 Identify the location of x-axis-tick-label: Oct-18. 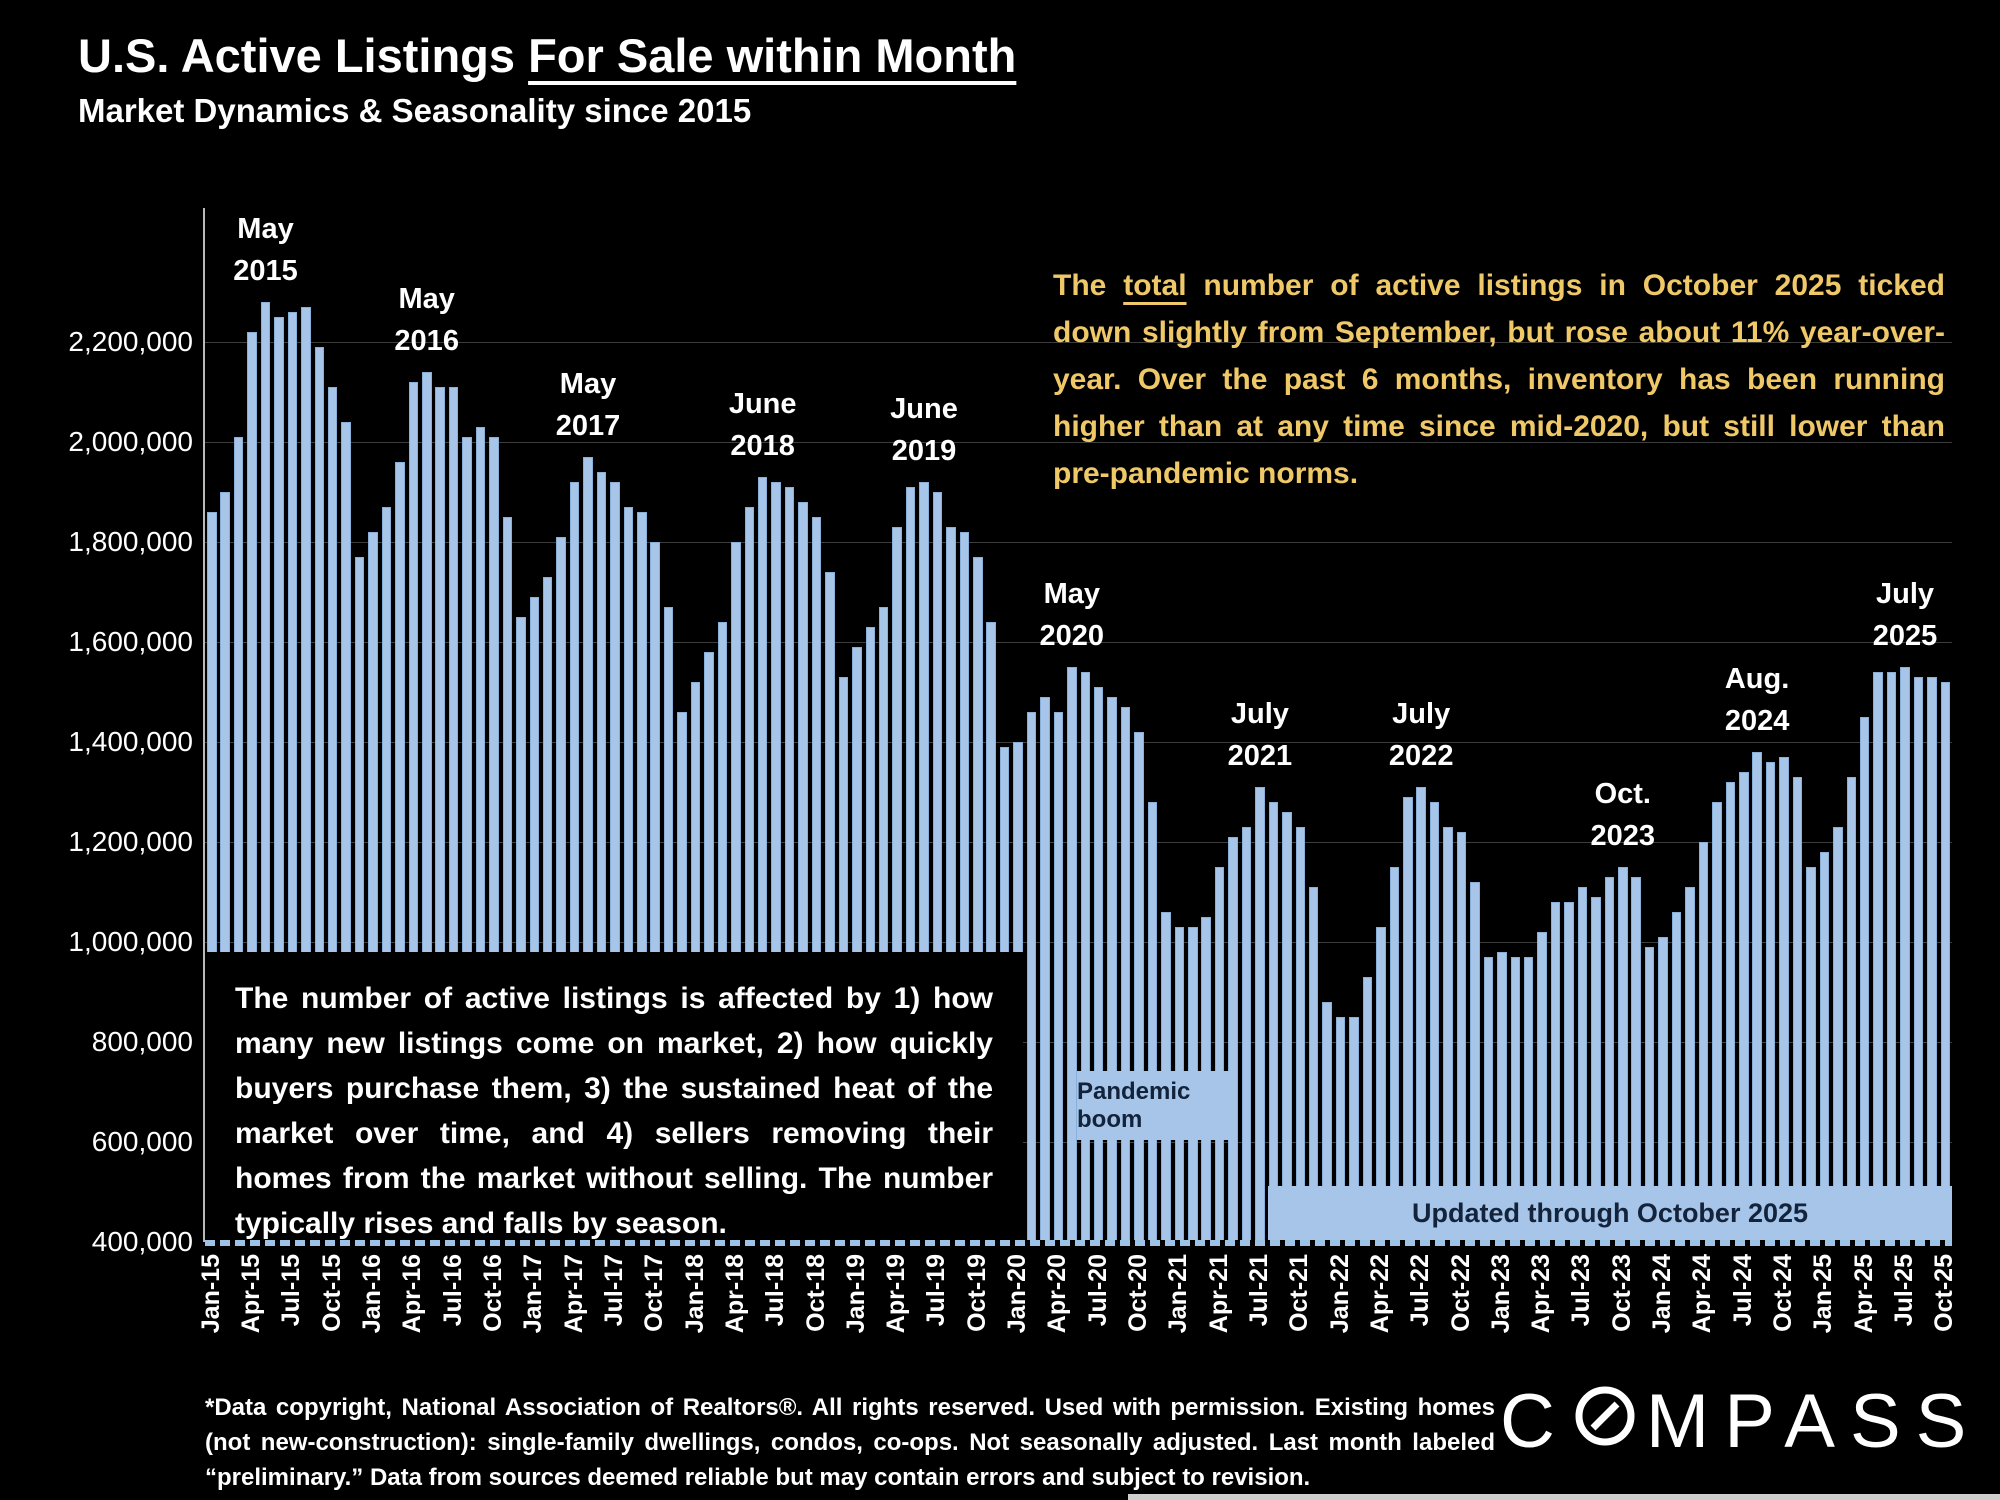
(815, 1293).